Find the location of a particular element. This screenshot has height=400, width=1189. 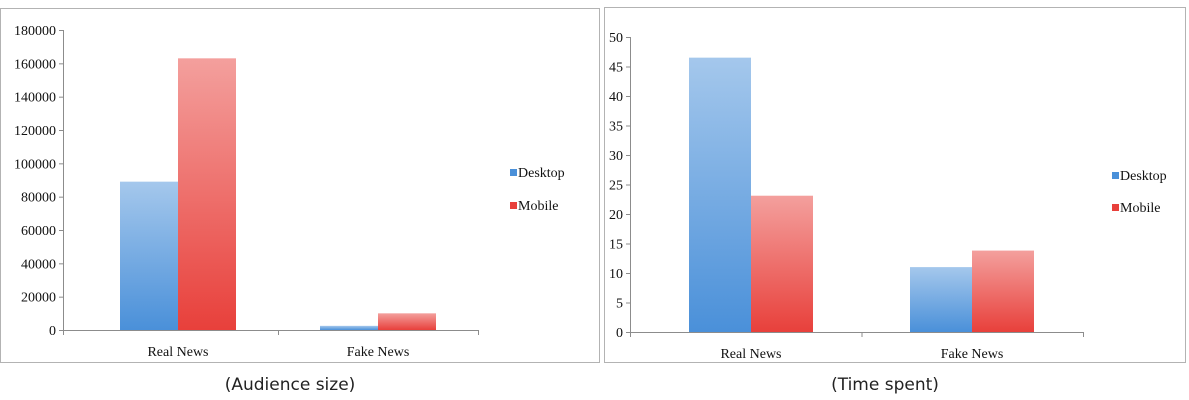

y-tick-label: 120000 is located at coordinates (35, 131).